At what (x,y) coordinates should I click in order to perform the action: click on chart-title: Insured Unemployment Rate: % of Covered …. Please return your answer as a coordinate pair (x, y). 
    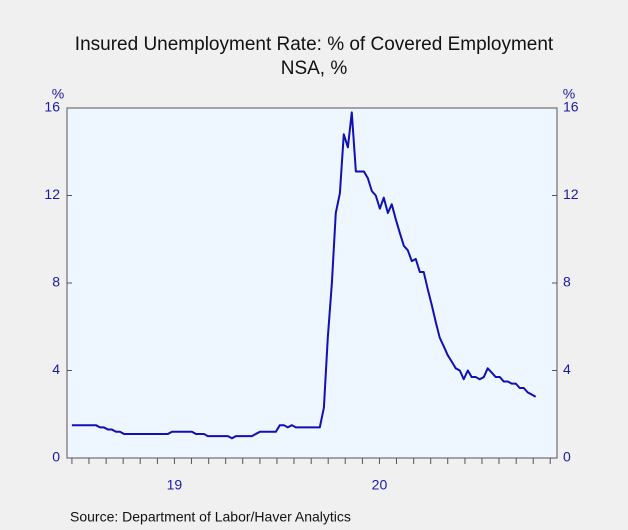
    Looking at the image, I should click on (314, 44).